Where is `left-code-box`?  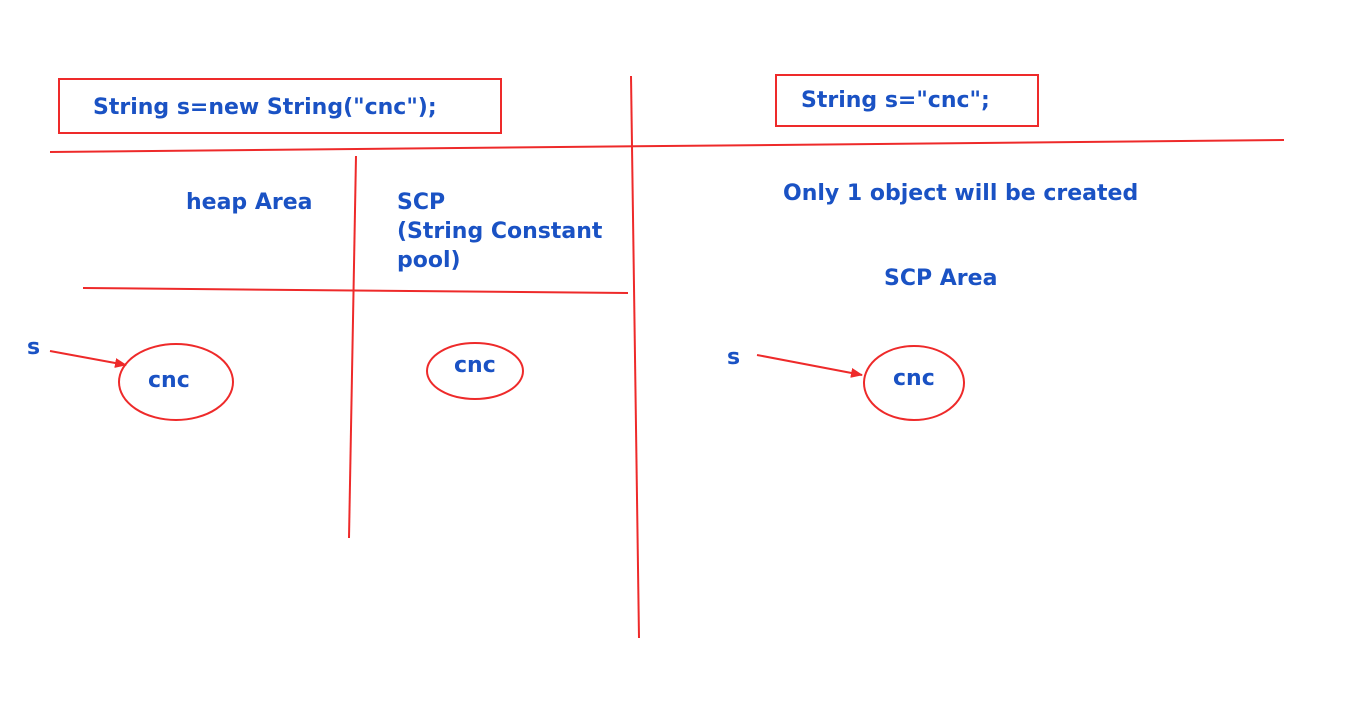 left-code-box is located at coordinates (280, 106).